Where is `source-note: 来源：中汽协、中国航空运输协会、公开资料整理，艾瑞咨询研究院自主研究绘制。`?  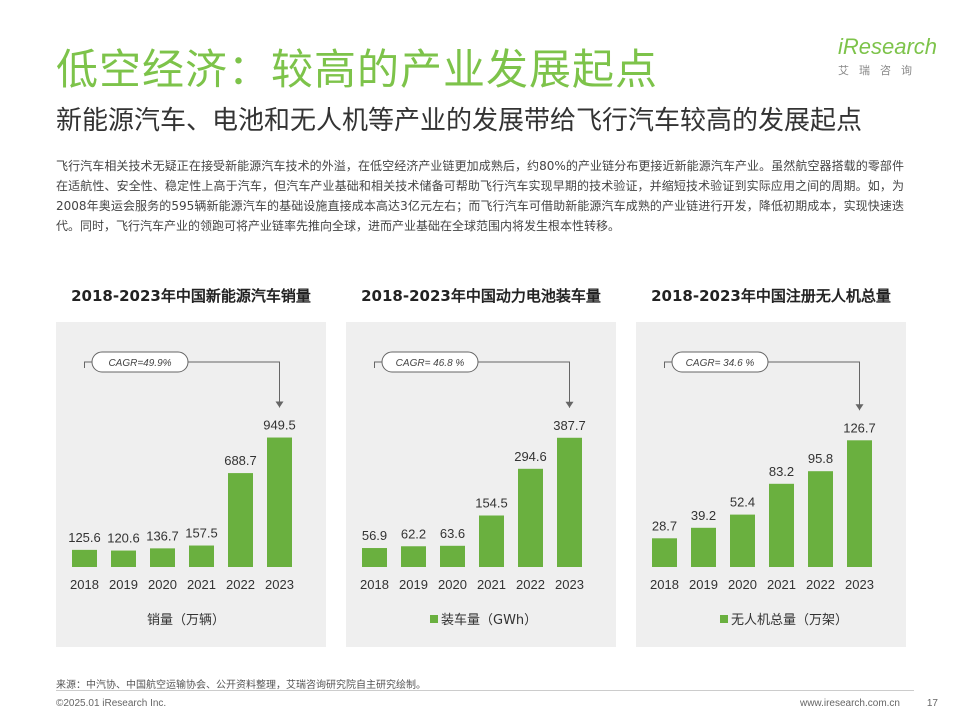 source-note: 来源：中汽协、中国航空运输协会、公开资料整理，艾瑞咨询研究院自主研究绘制。 is located at coordinates (241, 685).